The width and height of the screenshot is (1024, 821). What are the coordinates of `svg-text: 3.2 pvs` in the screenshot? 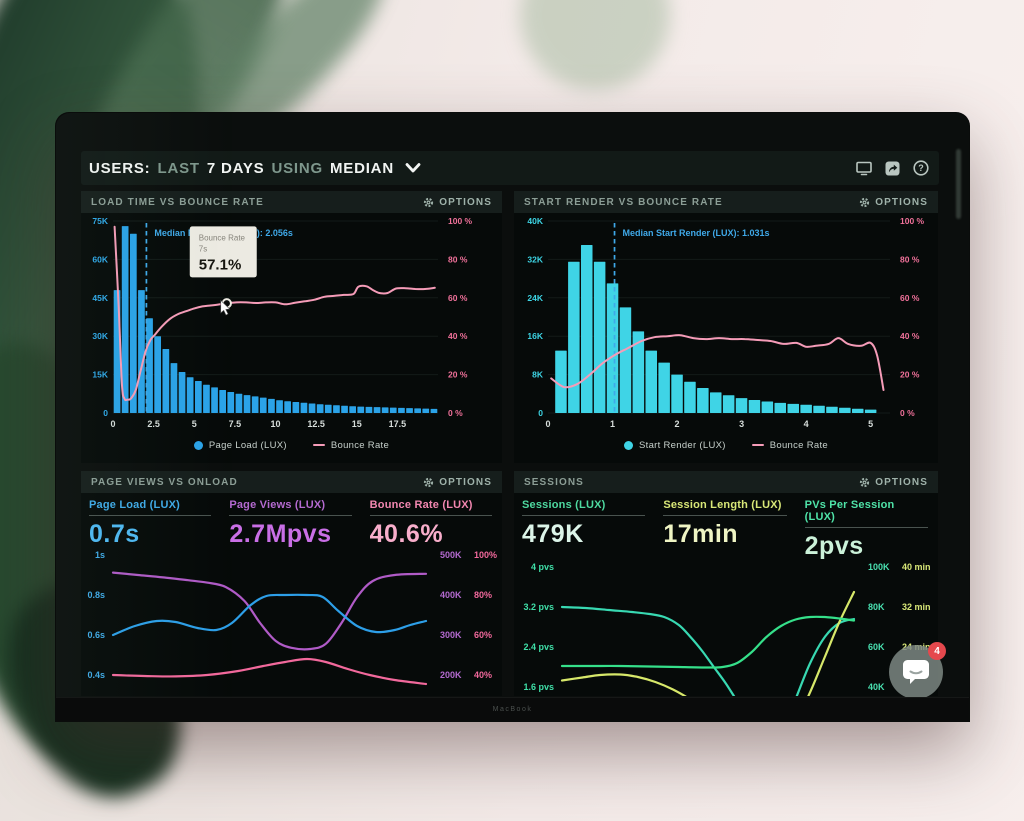 It's located at (538, 607).